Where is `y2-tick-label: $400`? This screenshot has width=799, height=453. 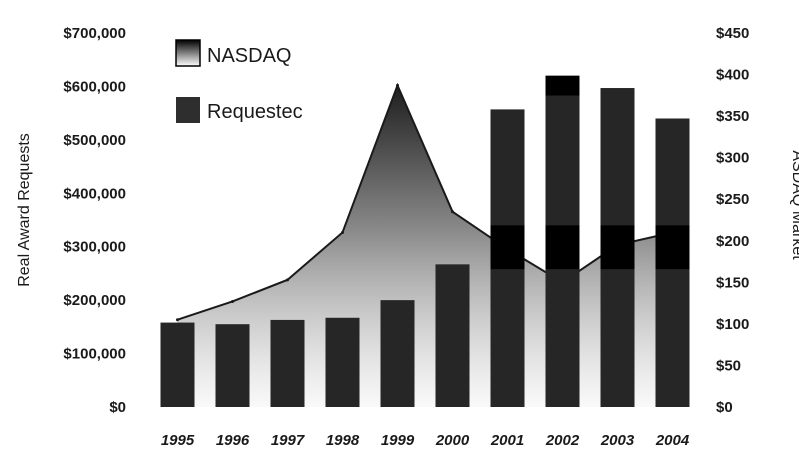
y2-tick-label: $400 is located at coordinates (732, 75).